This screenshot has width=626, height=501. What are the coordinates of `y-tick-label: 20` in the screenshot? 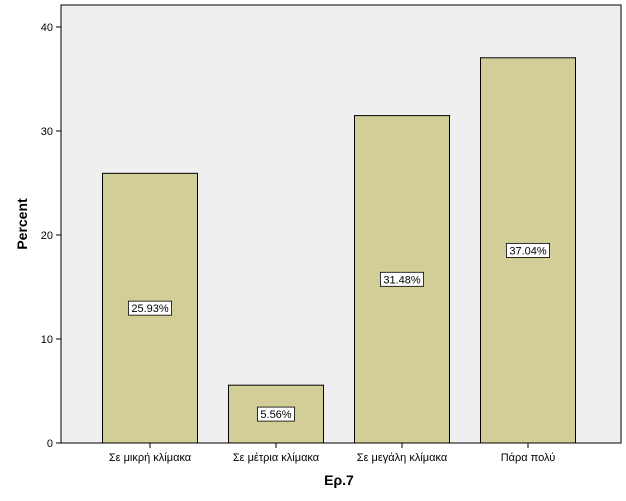 It's located at (47, 236).